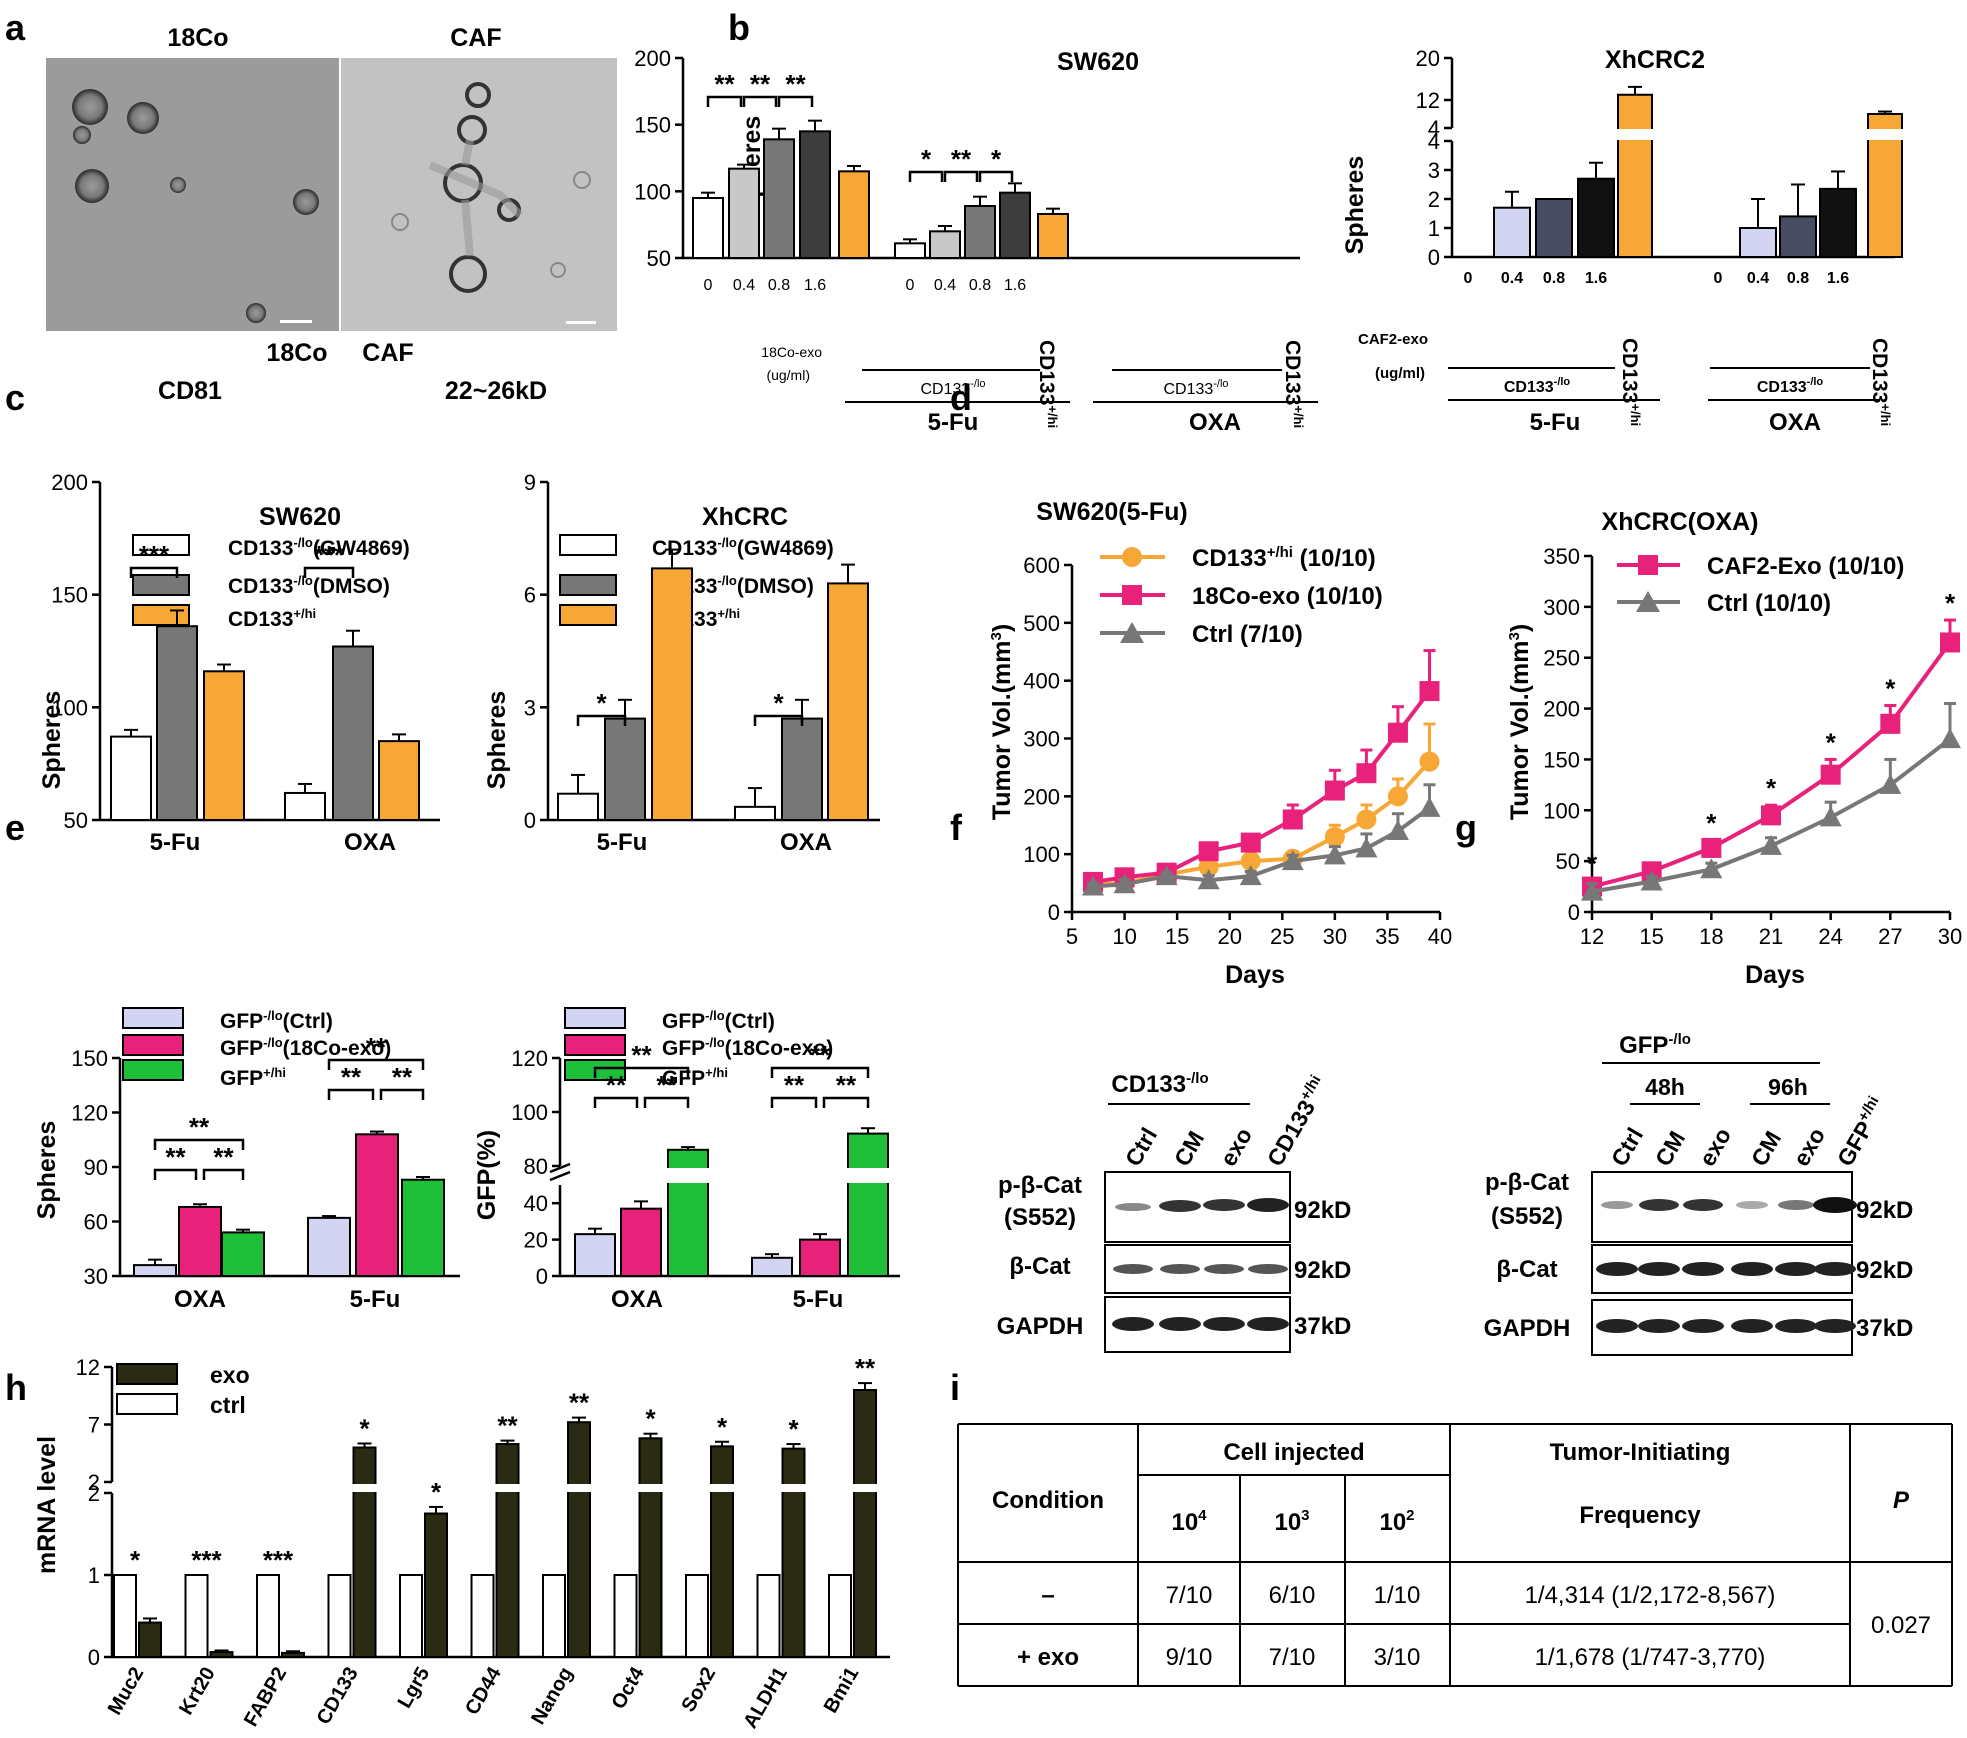 The width and height of the screenshot is (1967, 1738). Describe the element at coordinates (1054, 912) in the screenshot. I see `d1-ytick-label-0: 0` at that location.